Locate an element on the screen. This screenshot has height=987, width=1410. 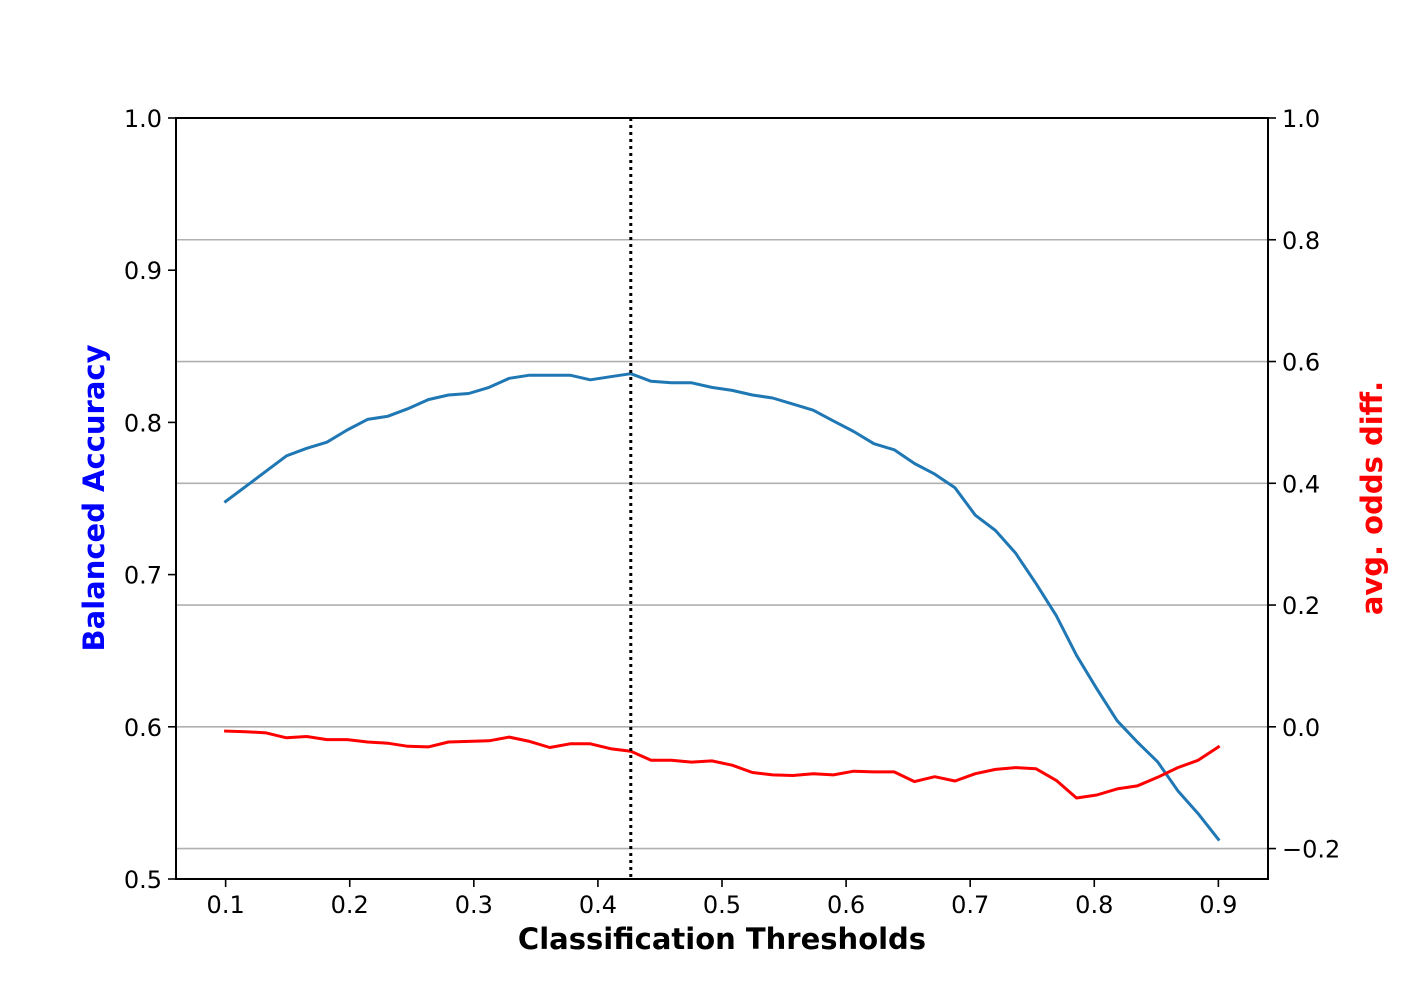
x-tick-label: 0.6 is located at coordinates (846, 905).